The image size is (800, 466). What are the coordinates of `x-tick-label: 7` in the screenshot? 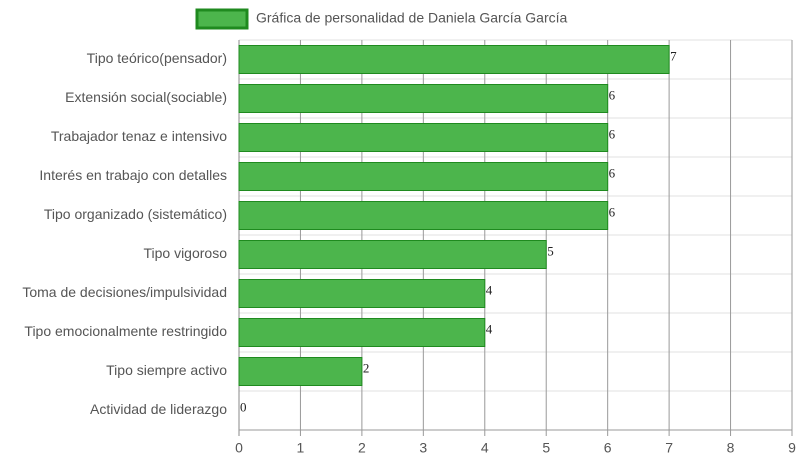 It's located at (669, 448).